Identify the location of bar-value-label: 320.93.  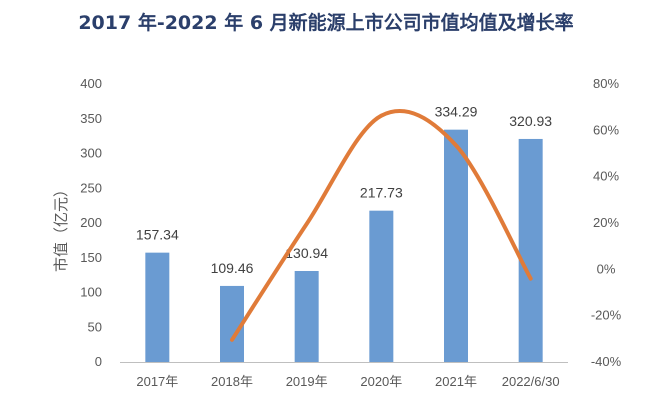
(530, 121).